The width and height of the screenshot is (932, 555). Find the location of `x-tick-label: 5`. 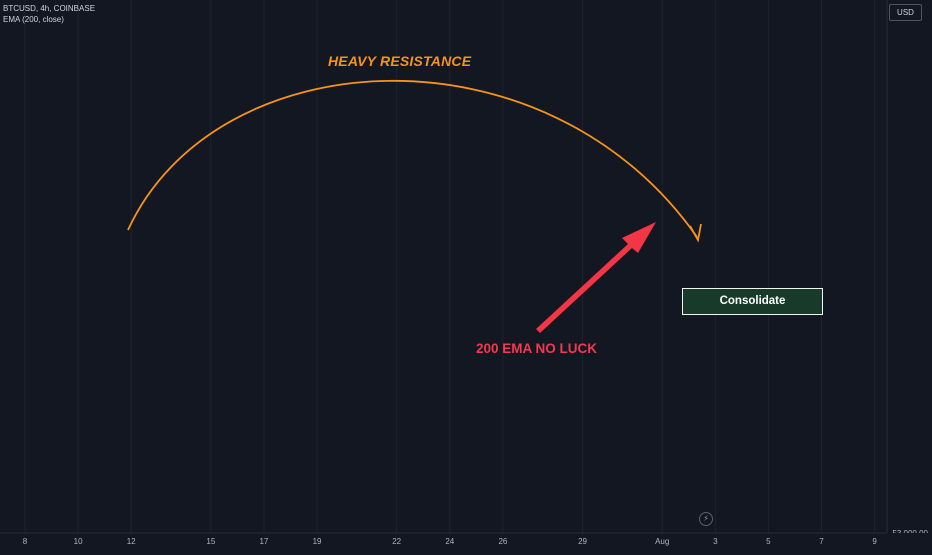

x-tick-label: 5 is located at coordinates (768, 541).